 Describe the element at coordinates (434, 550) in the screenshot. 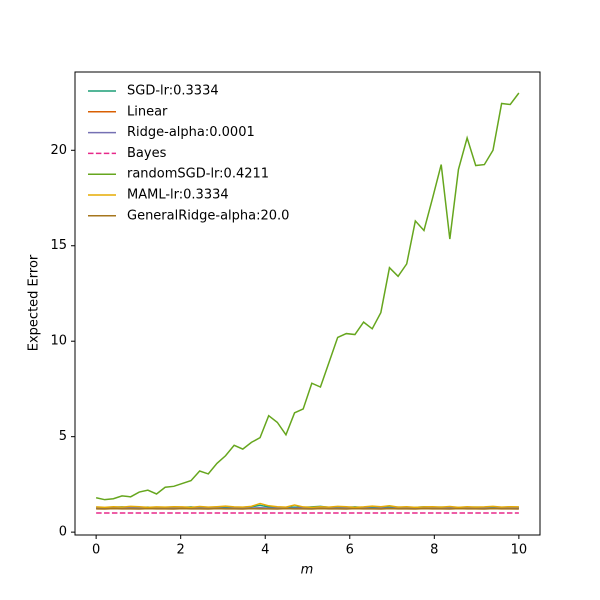

I see `x-tick-label: 8` at that location.